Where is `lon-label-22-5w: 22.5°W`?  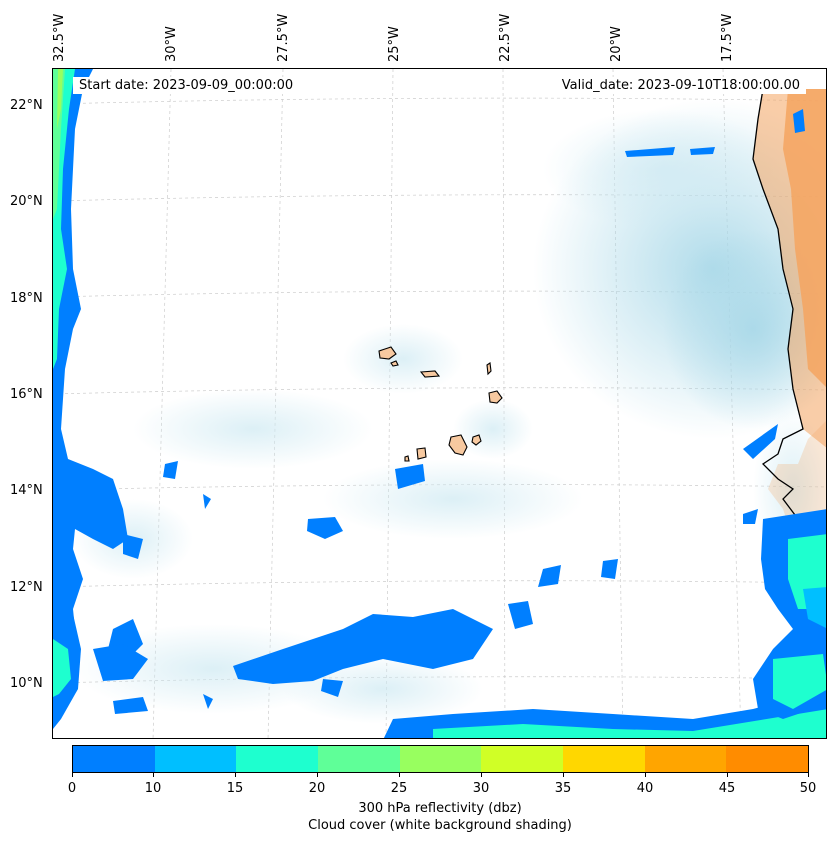 lon-label-22-5w: 22.5°W is located at coordinates (505, 37).